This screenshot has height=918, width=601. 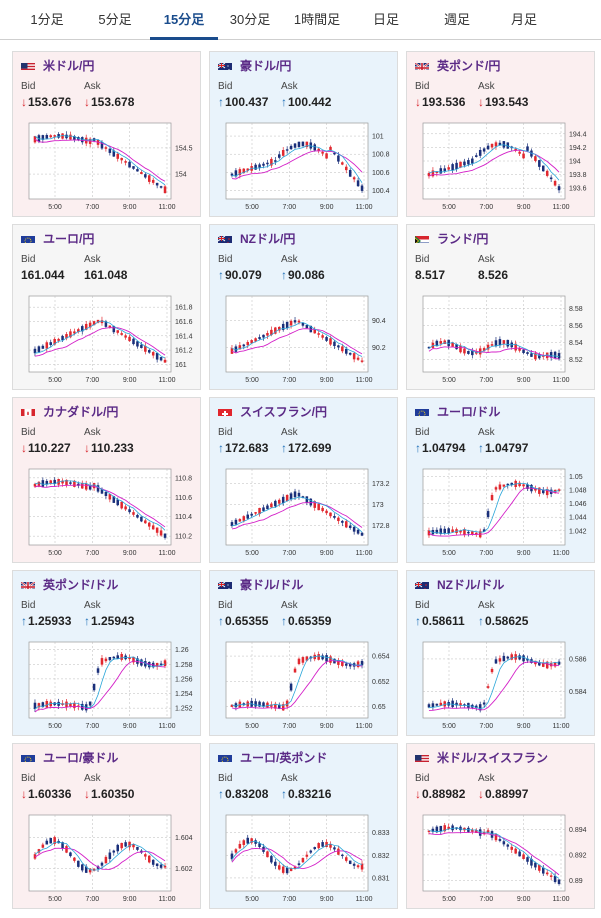 What do you see at coordinates (256, 238) in the screenshot?
I see `currency-pair-link: NZドル/円` at bounding box center [256, 238].